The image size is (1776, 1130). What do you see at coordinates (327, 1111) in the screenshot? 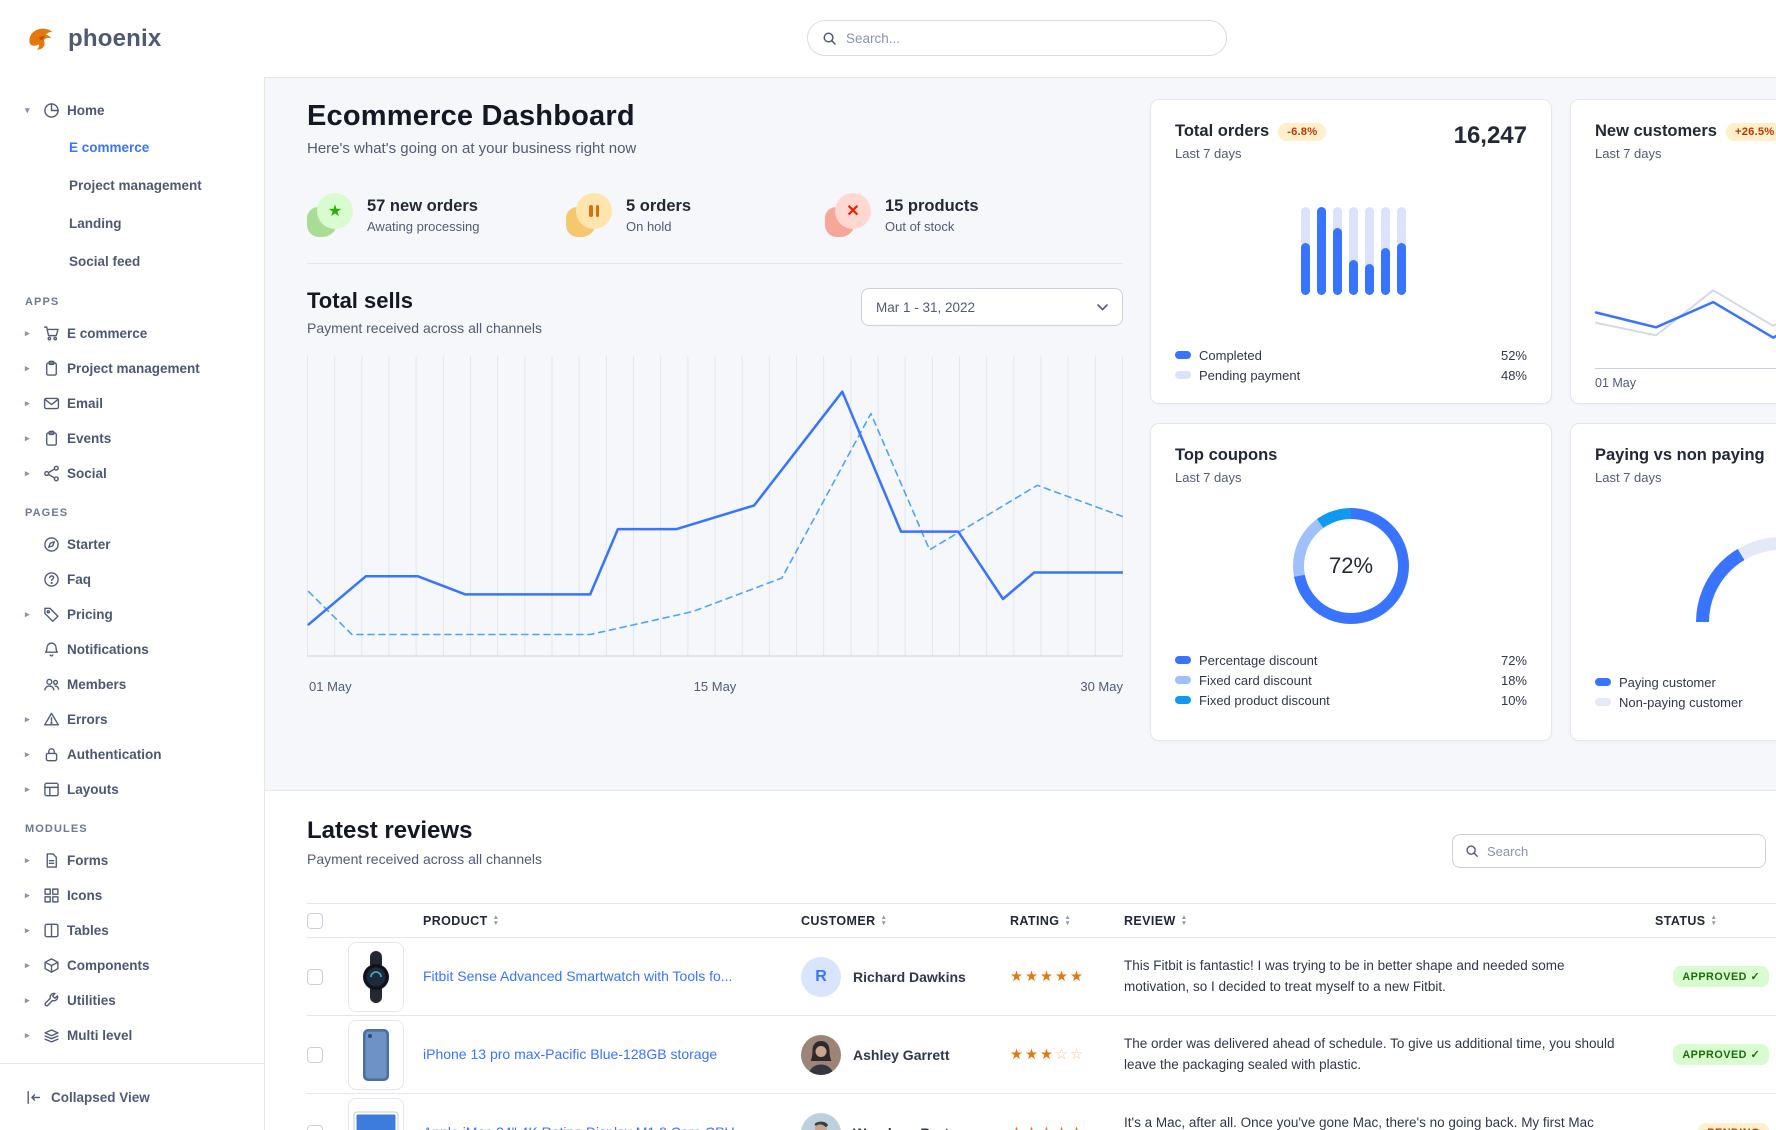
I see `row-checkbox-cell` at bounding box center [327, 1111].